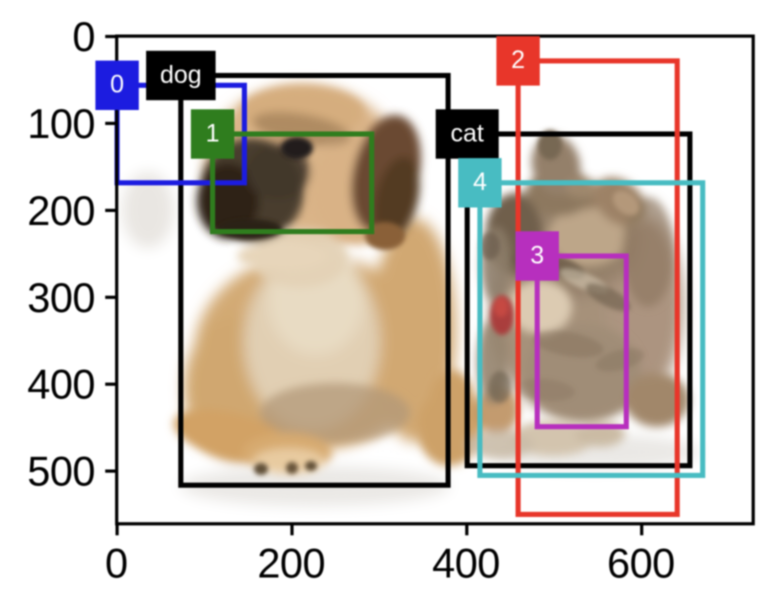  I want to click on svg-text: 600, so click(641, 563).